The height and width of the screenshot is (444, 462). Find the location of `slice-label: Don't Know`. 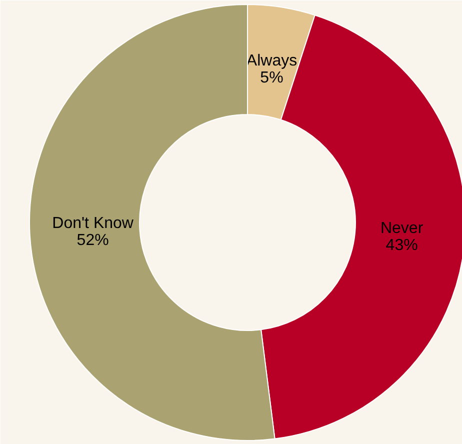

slice-label: Don't Know is located at coordinates (93, 223).